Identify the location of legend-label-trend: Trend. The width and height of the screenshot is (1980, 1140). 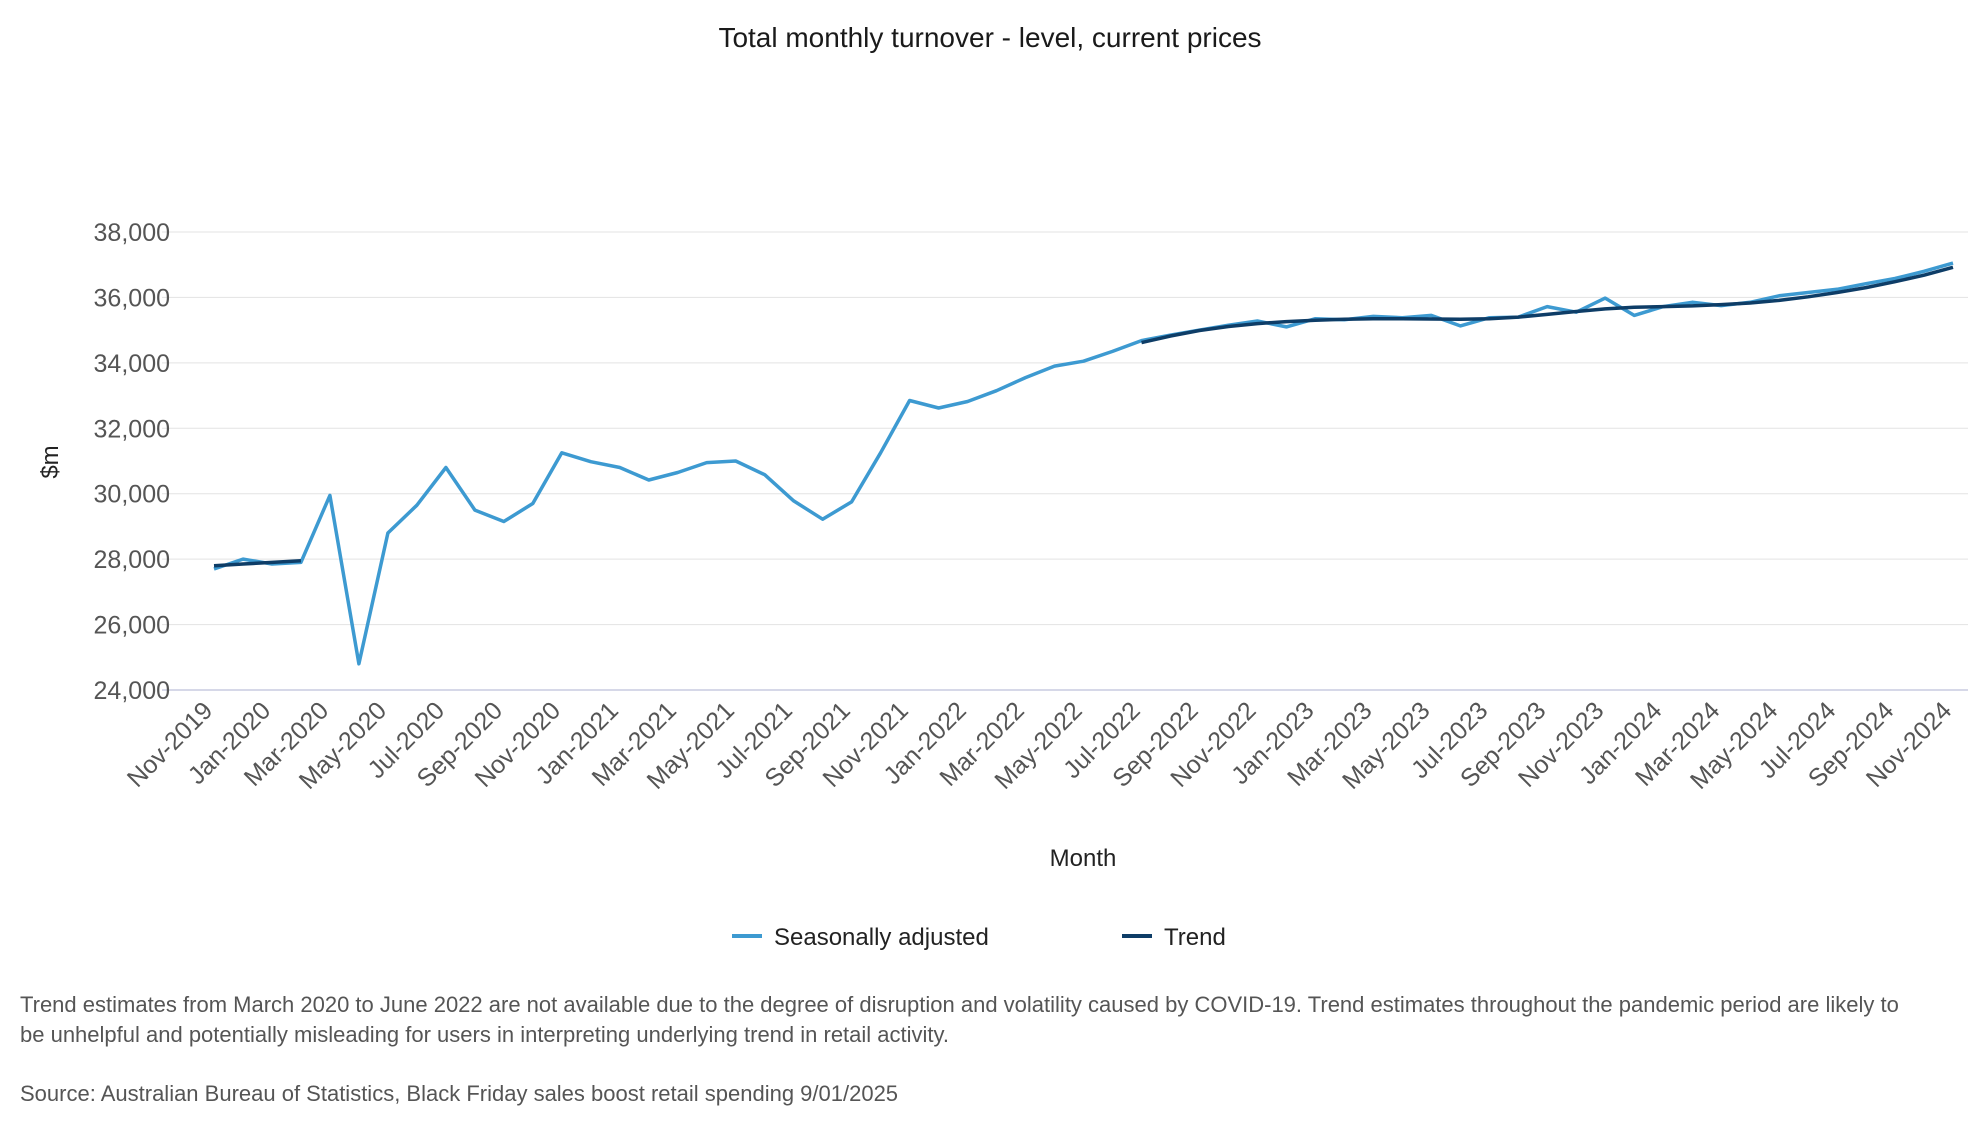
(1195, 937).